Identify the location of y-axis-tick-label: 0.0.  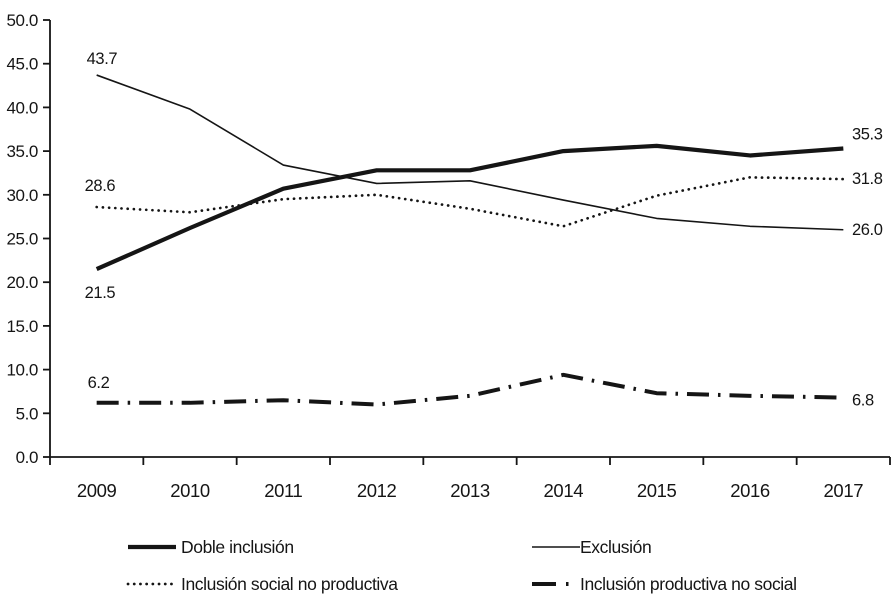
(27, 457).